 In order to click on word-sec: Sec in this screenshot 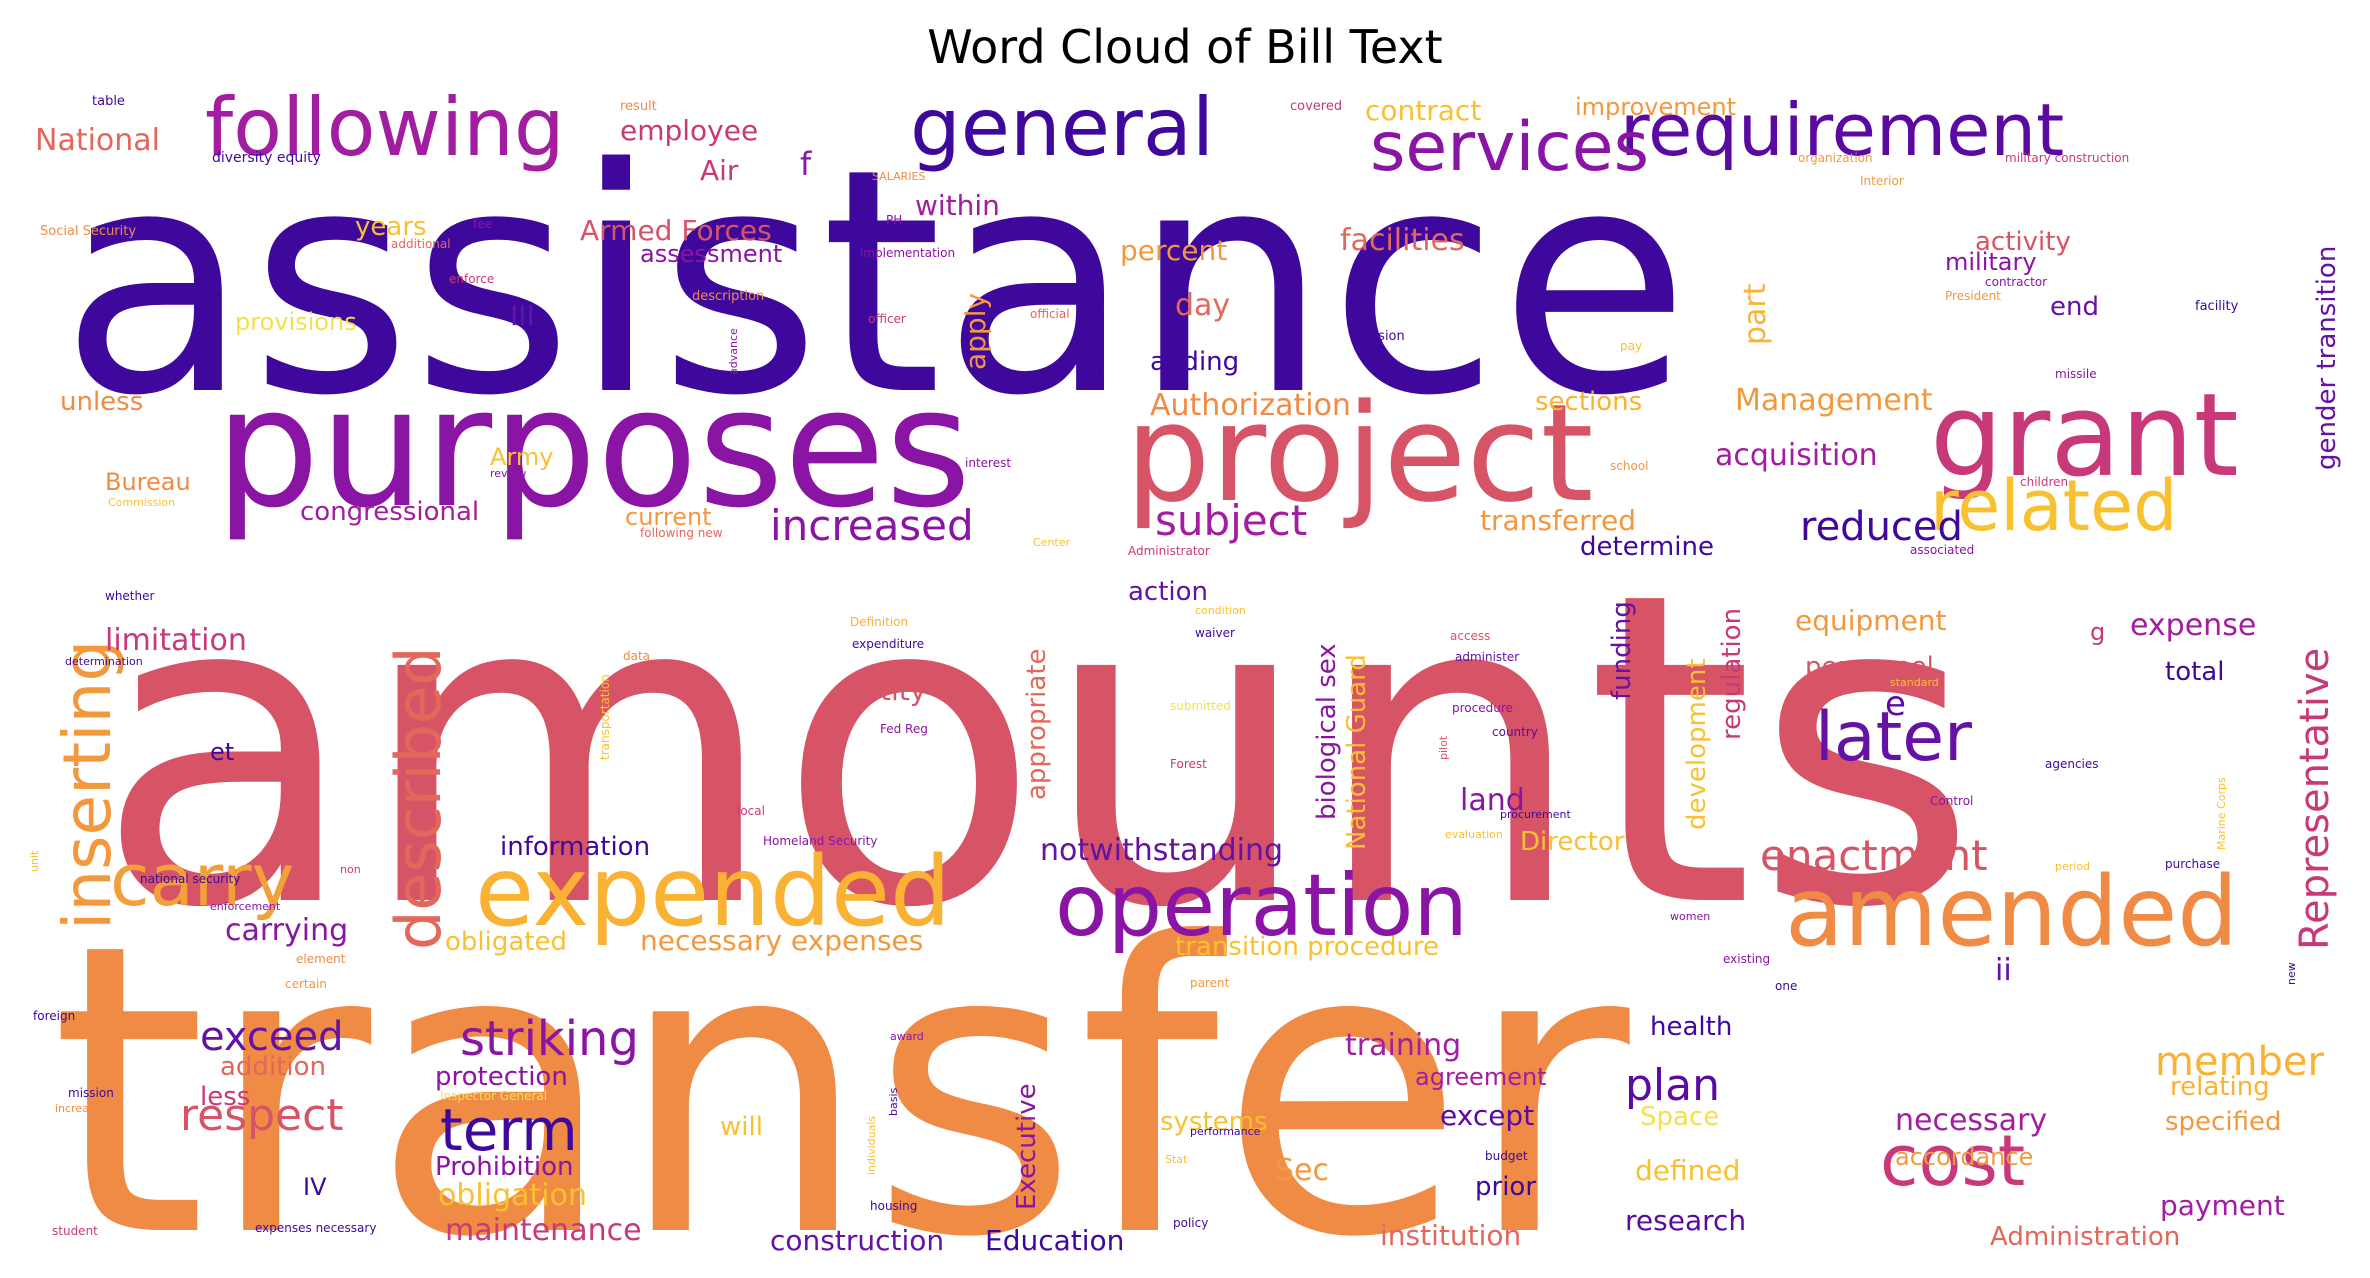, I will do `click(1302, 1170)`.